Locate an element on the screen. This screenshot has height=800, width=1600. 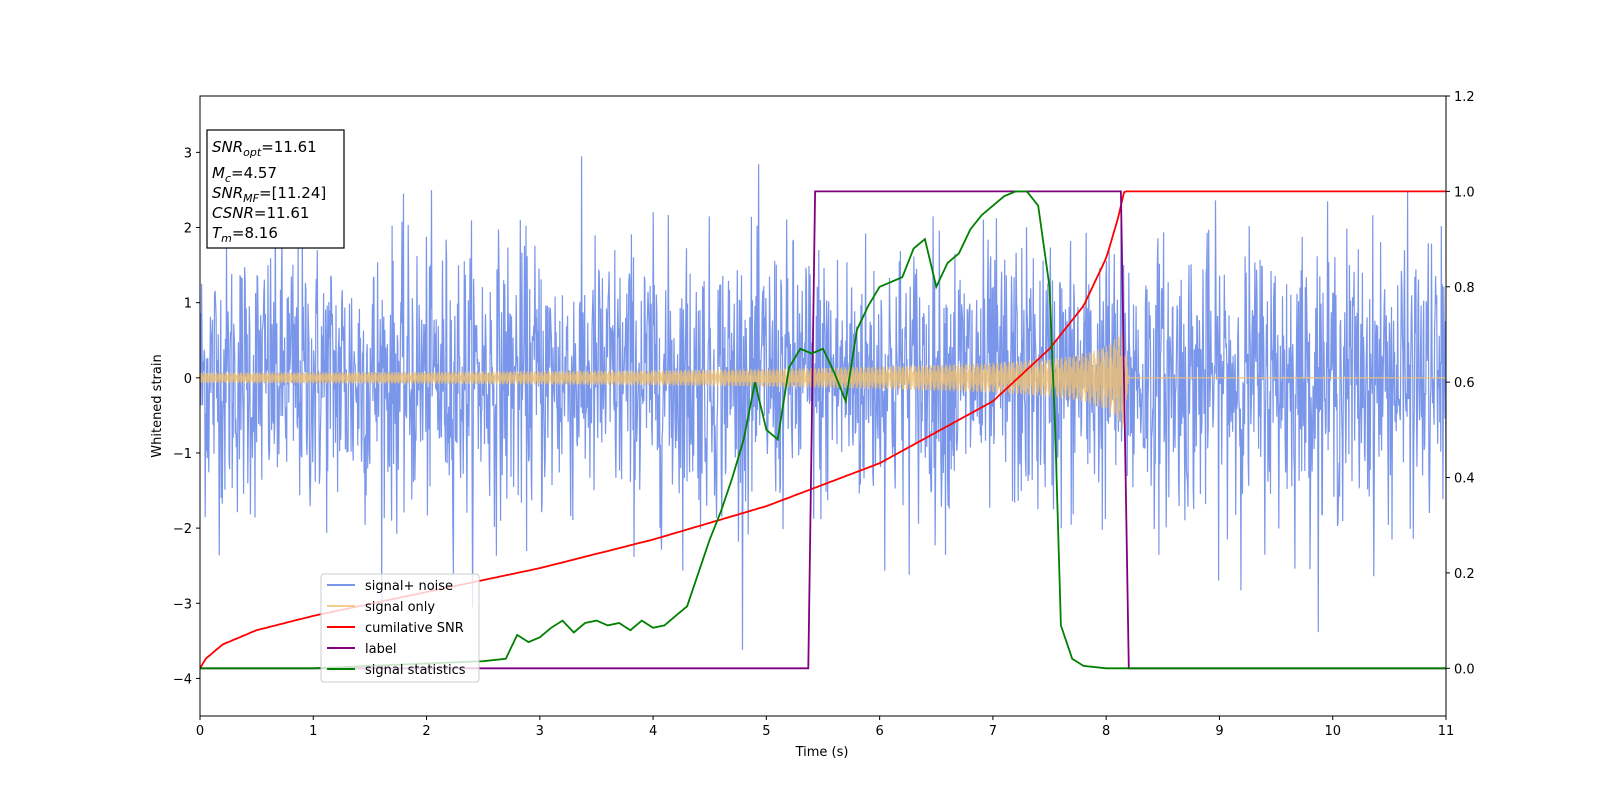
x-tick-label: 3 is located at coordinates (540, 731).